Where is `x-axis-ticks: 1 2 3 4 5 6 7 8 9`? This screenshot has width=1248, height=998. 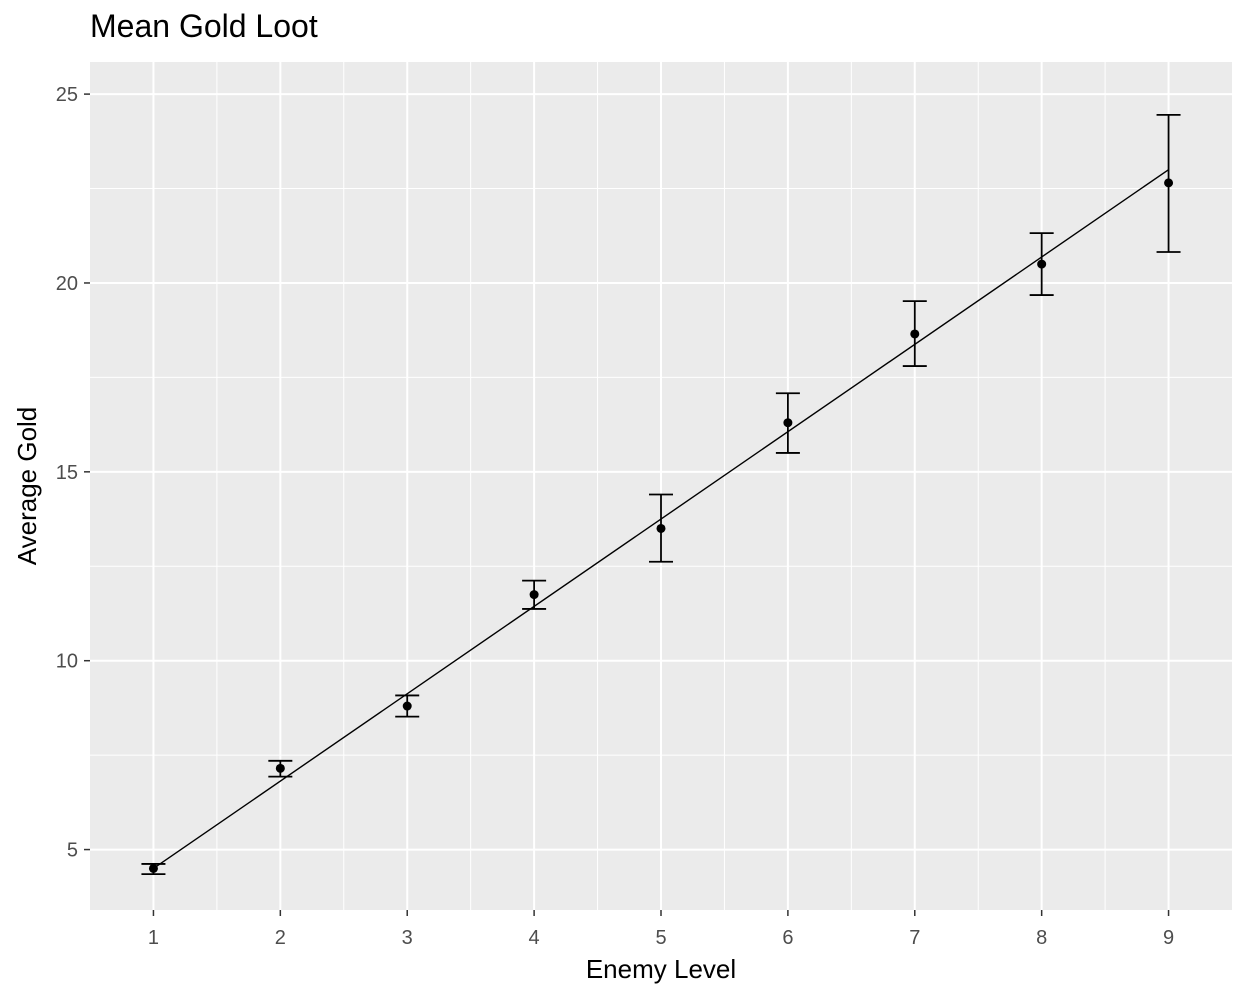
x-axis-ticks: 1 2 3 4 5 6 7 8 9 is located at coordinates (661, 929).